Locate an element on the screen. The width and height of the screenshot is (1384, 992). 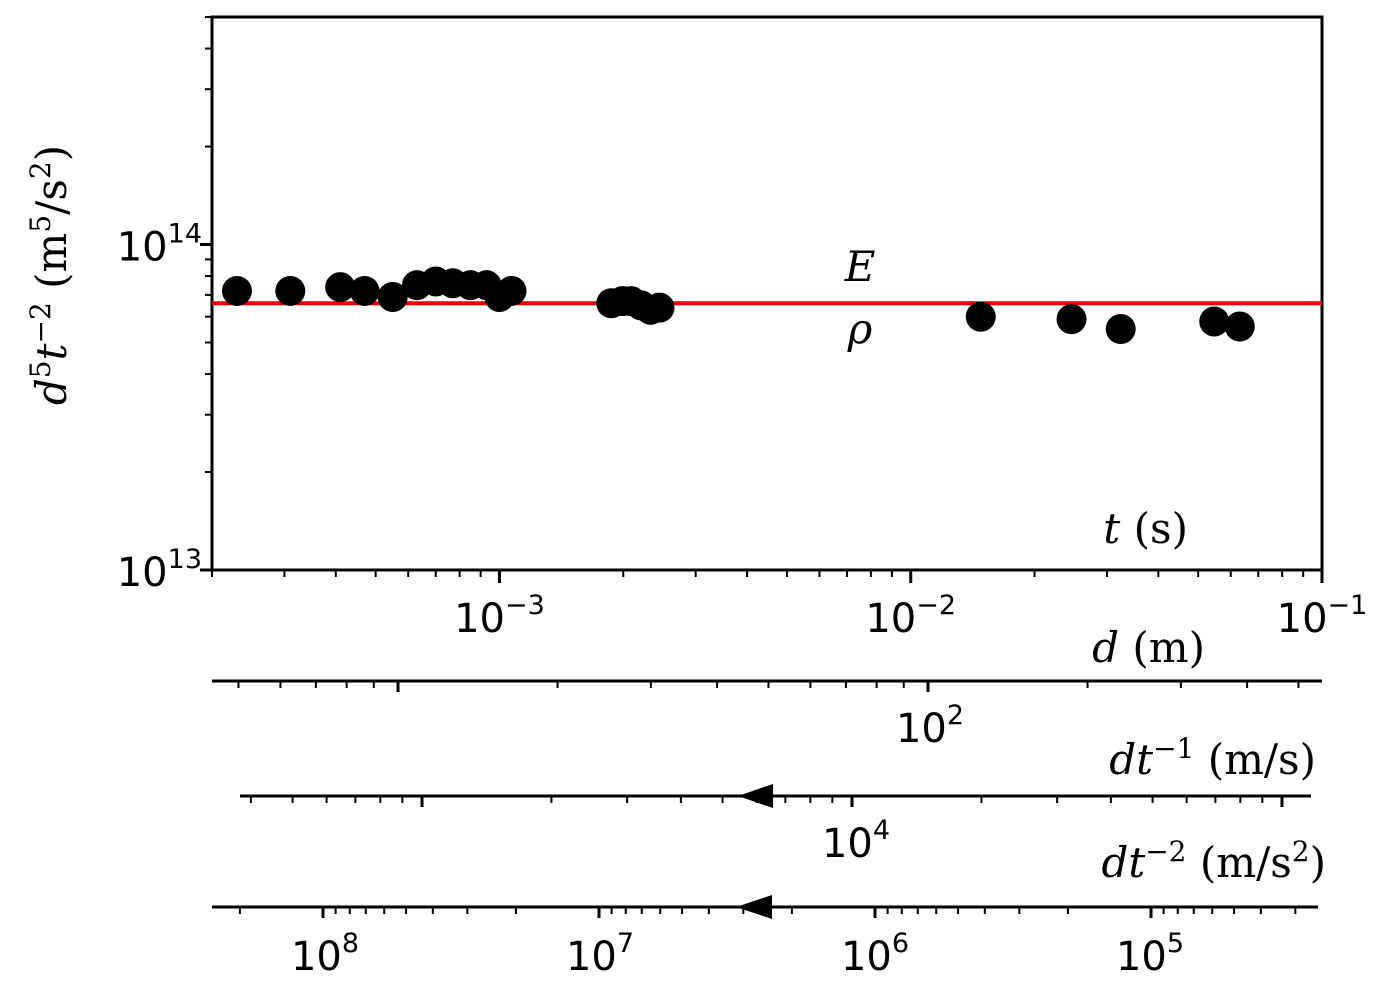
secondary-tick-label-acceleration: 10⁸ is located at coordinates (325, 954).